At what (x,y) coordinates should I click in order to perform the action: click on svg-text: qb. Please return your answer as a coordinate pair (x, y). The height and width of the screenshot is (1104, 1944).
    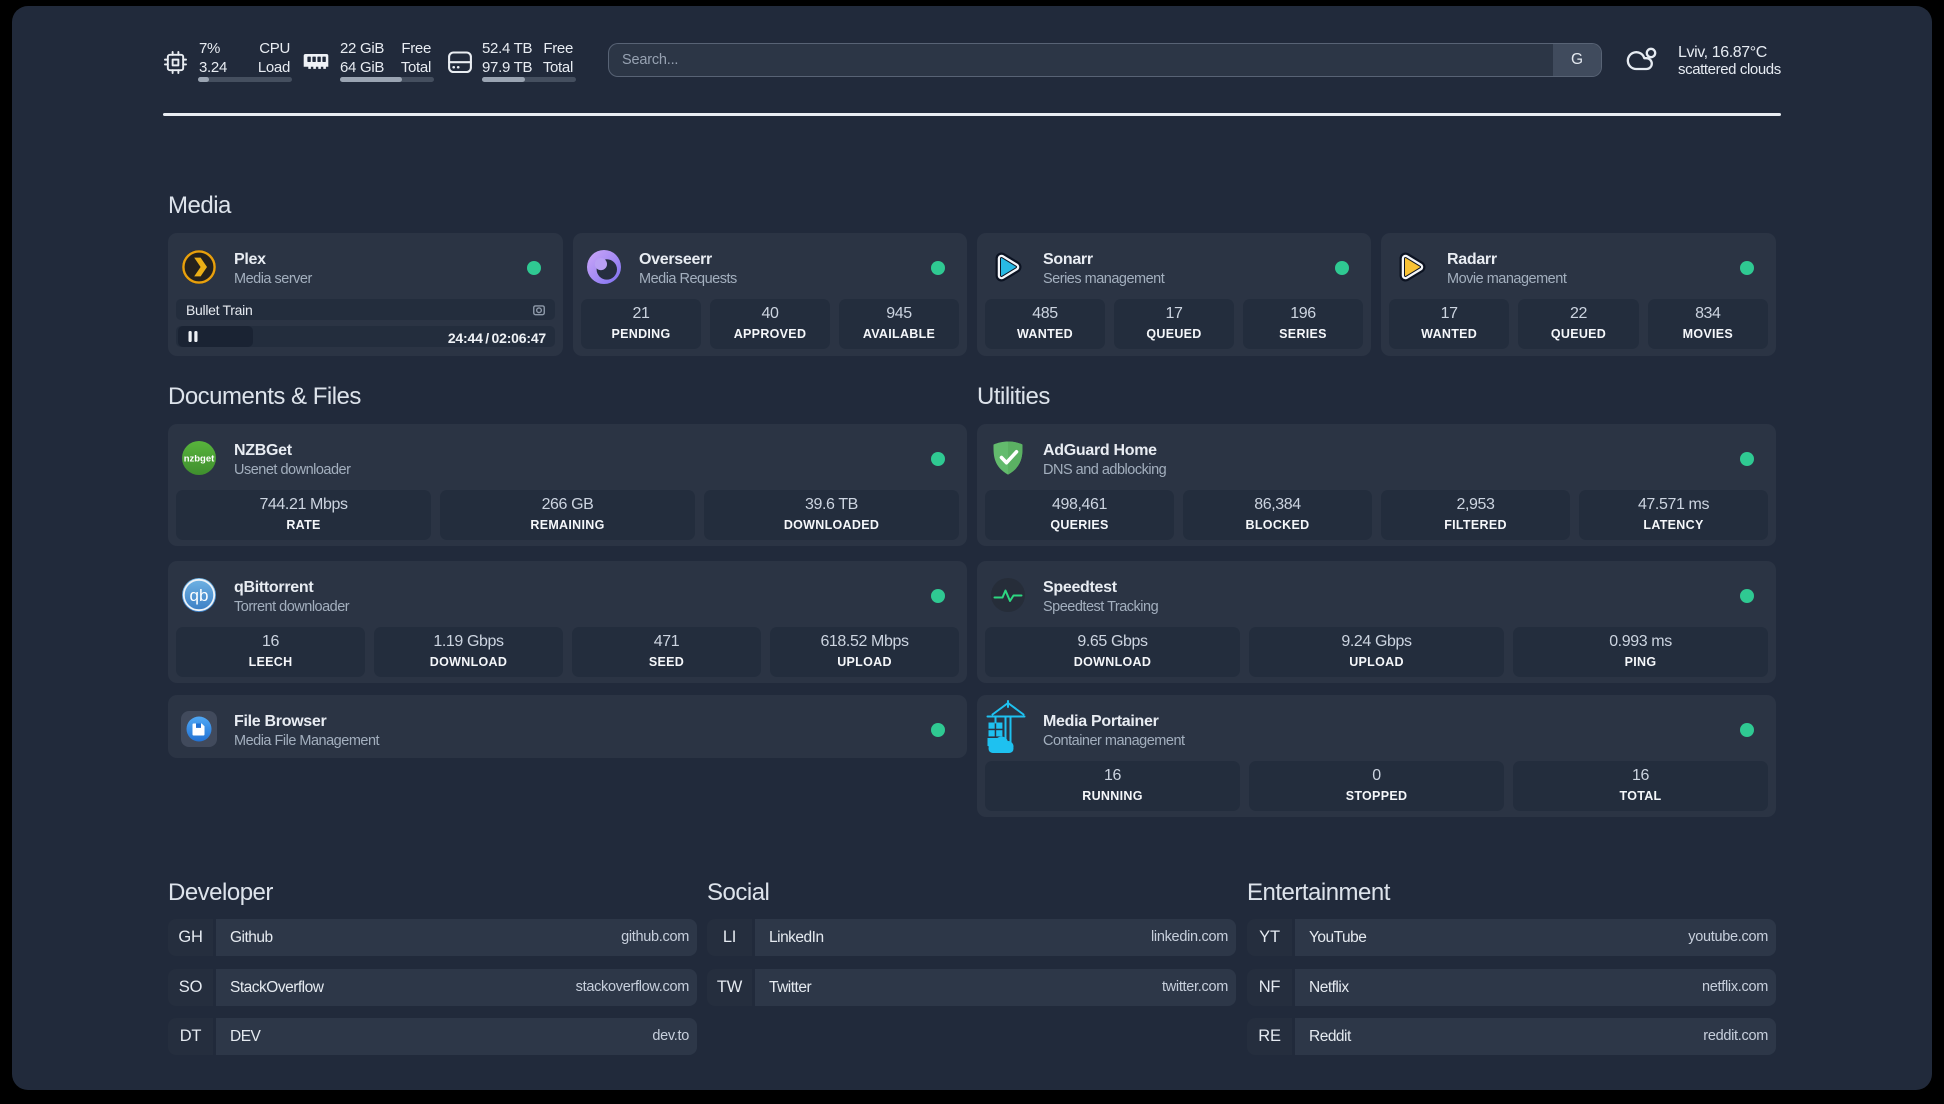
    Looking at the image, I should click on (199, 595).